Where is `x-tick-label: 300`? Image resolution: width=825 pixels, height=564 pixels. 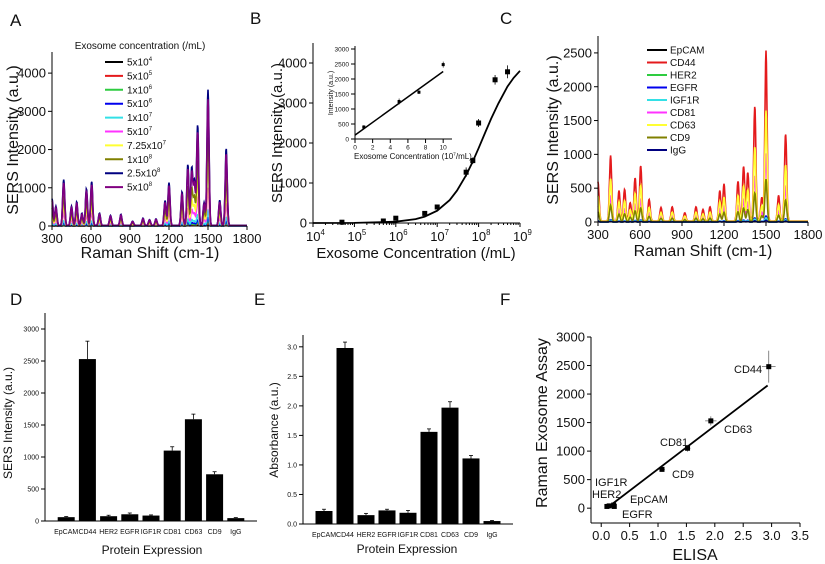 x-tick-label: 300 is located at coordinates (598, 234).